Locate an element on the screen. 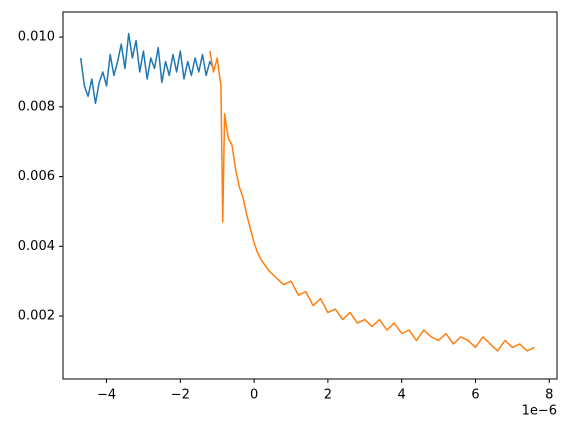 The image size is (565, 431). x-tick-label: 6 is located at coordinates (475, 395).